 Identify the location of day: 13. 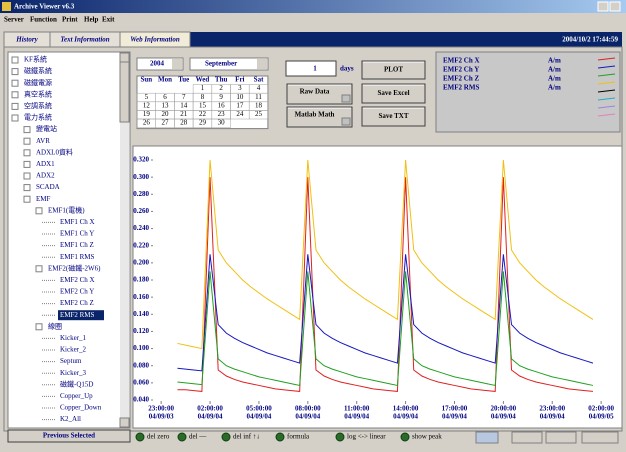
(166, 105).